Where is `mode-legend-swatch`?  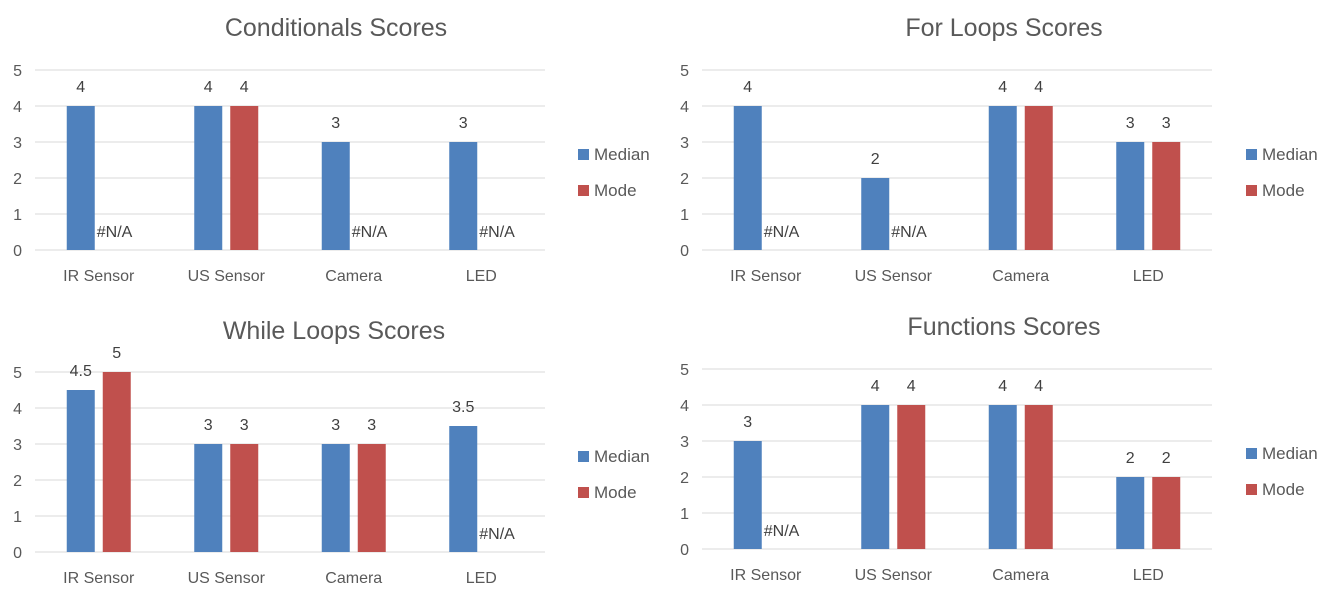 mode-legend-swatch is located at coordinates (1251, 489).